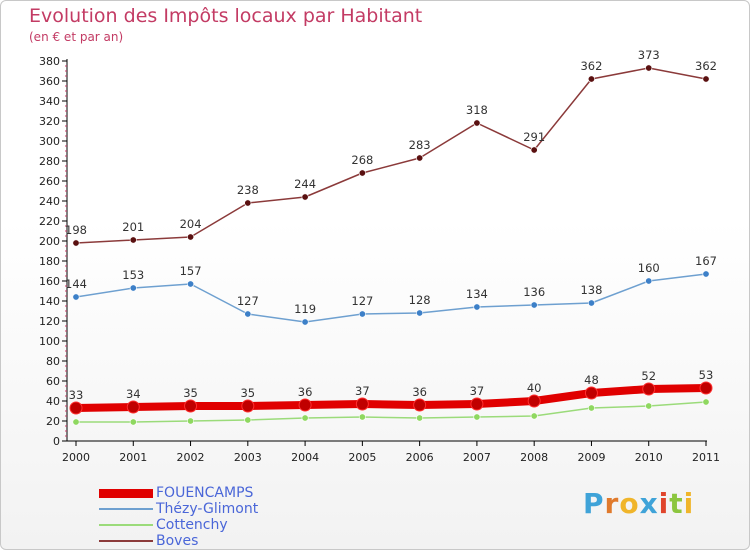 The height and width of the screenshot is (550, 750). Describe the element at coordinates (591, 290) in the screenshot. I see `data-label: 138` at that location.